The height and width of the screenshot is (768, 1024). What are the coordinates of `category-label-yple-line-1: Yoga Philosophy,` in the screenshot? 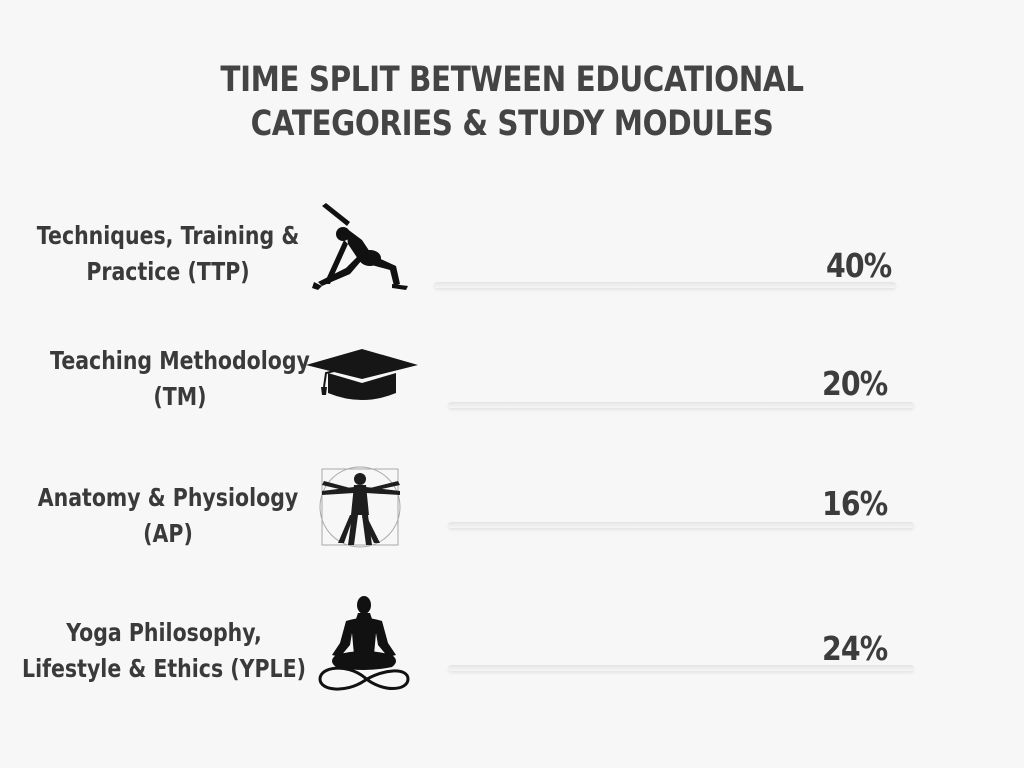 It's located at (164, 632).